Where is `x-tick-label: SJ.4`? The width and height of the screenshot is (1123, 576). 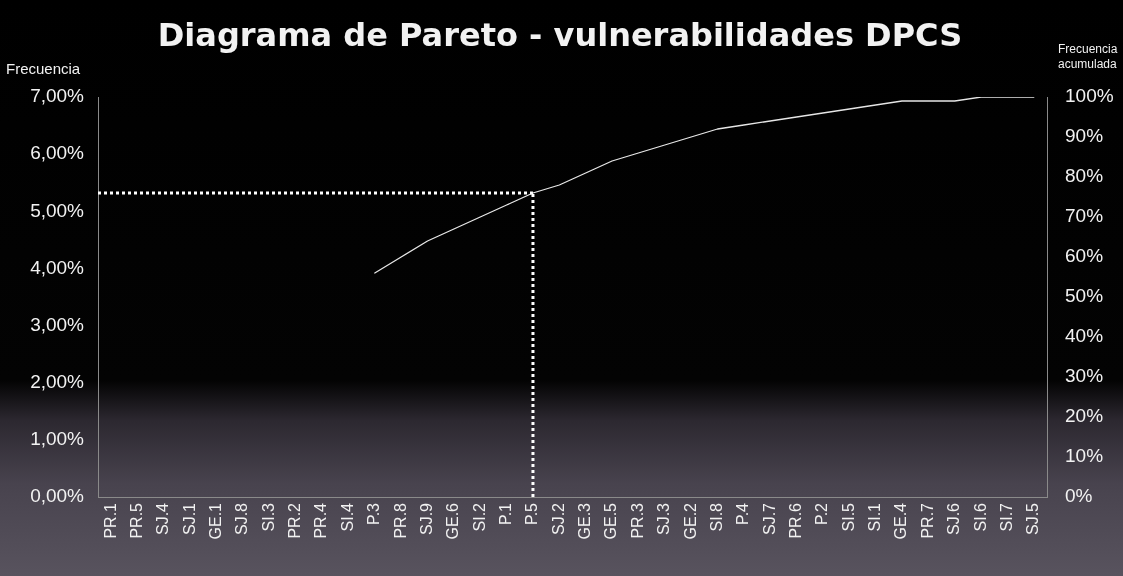
x-tick-label: SJ.4 is located at coordinates (163, 519).